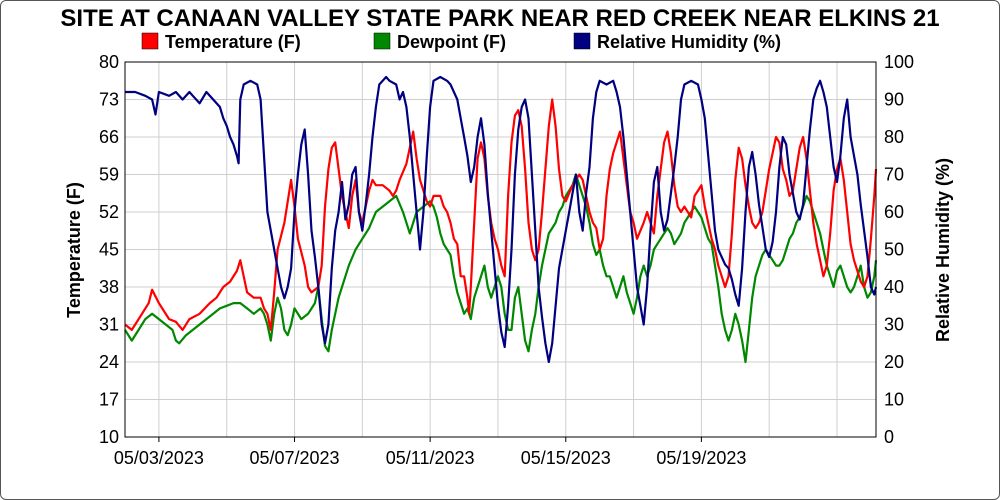 This screenshot has height=500, width=1000. I want to click on y-axis-left-title: Temperature (F), so click(74, 250).